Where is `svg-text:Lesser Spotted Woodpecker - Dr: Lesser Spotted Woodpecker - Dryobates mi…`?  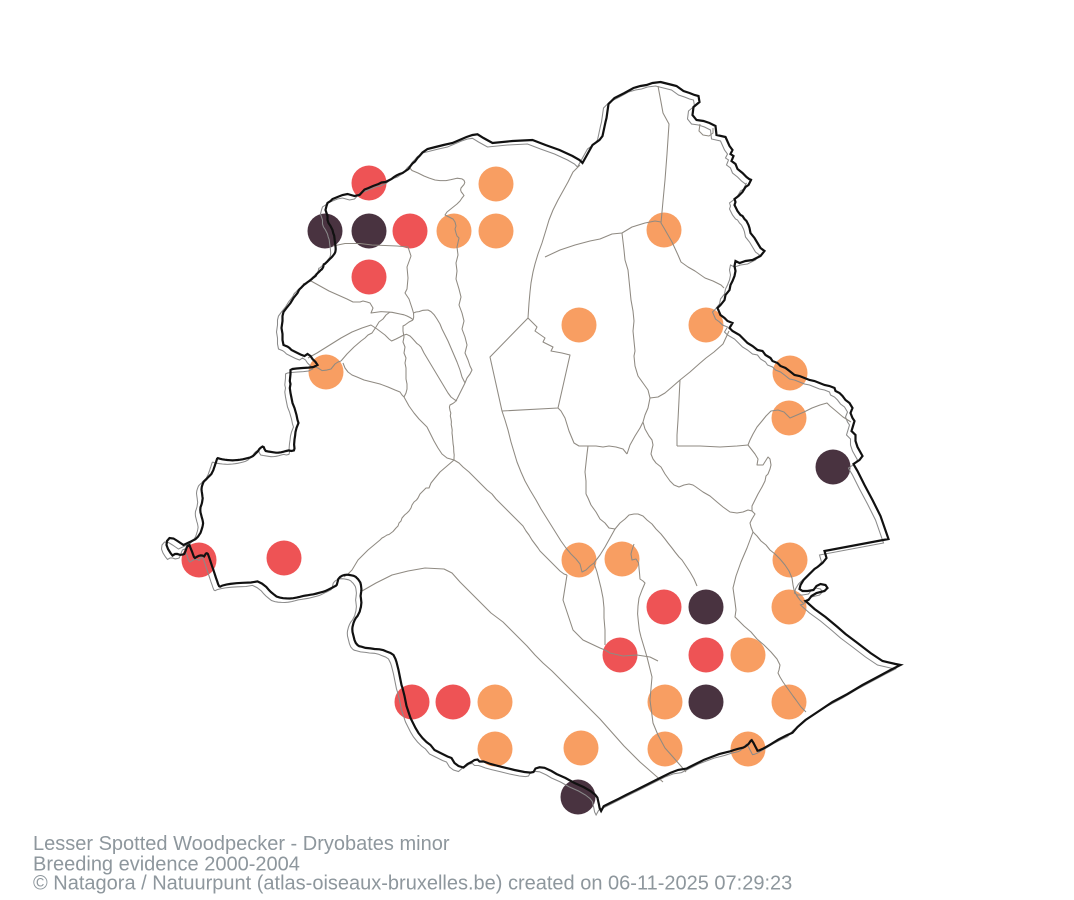 svg-text:Lesser Spotted Woodpecker - Dr: Lesser Spotted Woodpecker - Dryobates mi… is located at coordinates (241, 844).